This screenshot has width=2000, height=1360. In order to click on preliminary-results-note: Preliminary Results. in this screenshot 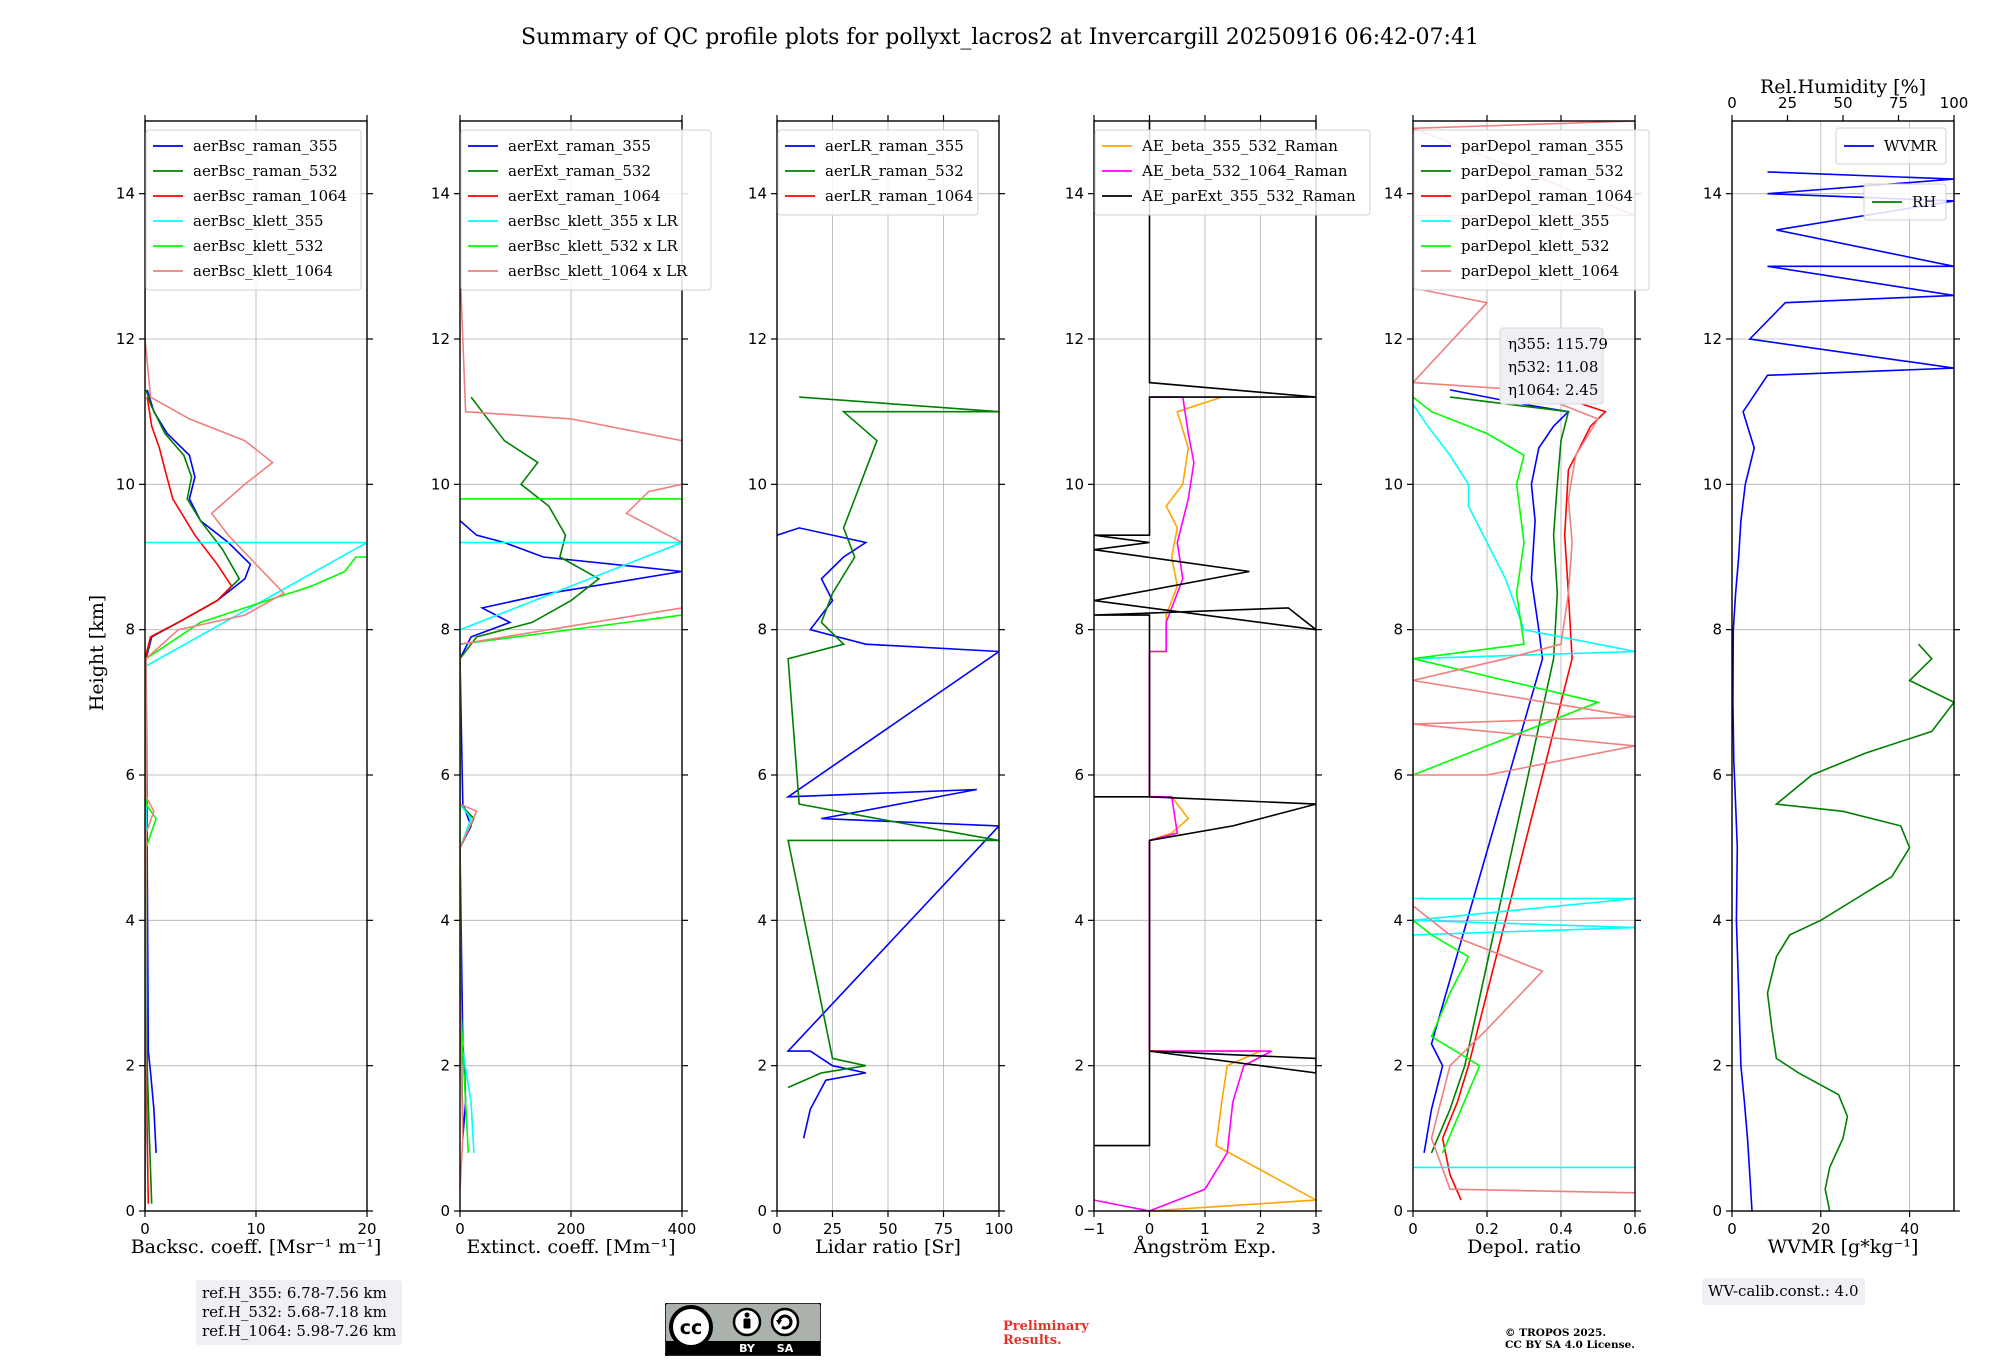, I will do `click(1046, 1334)`.